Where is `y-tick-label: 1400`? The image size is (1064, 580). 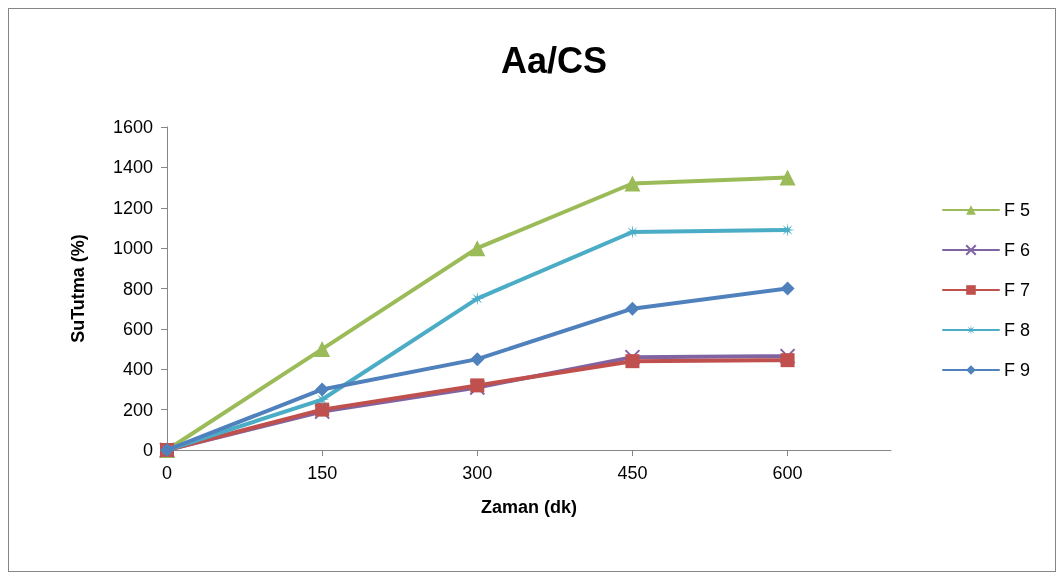 y-tick-label: 1400 is located at coordinates (132, 167).